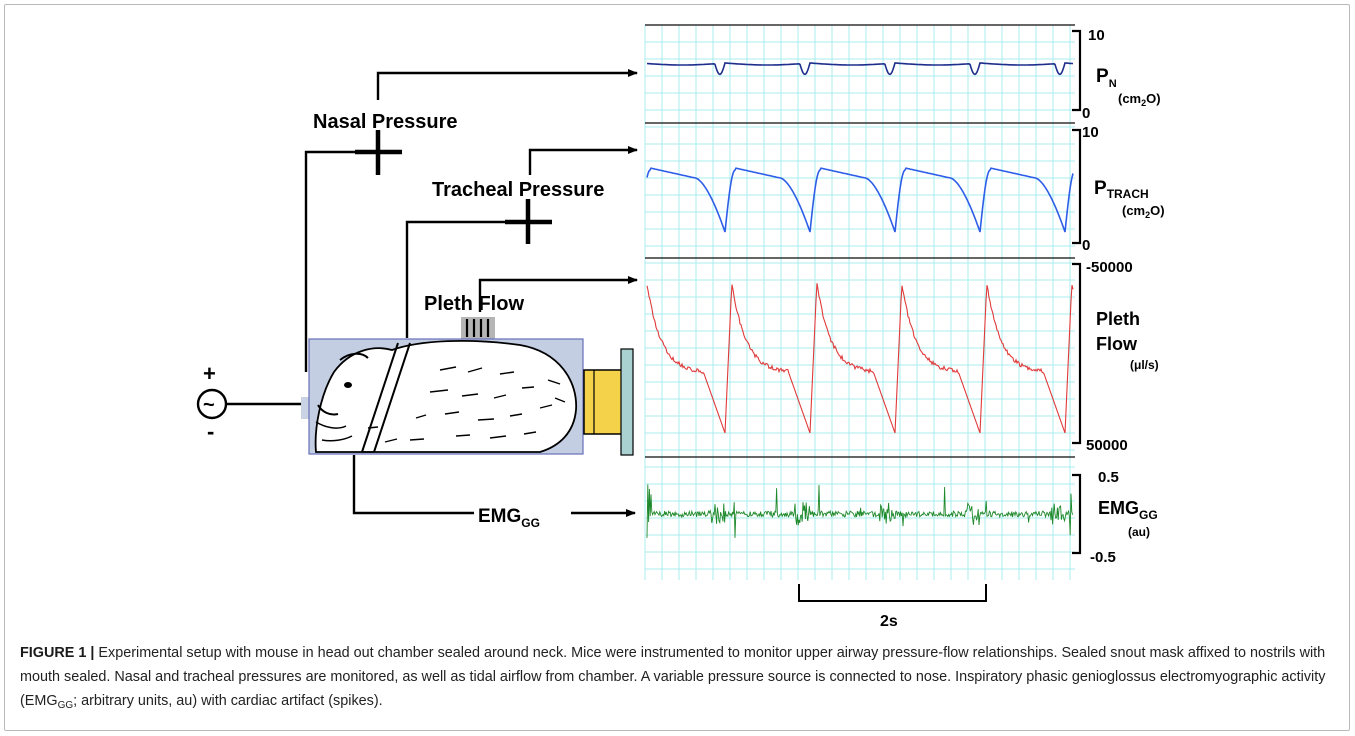 The image size is (1355, 736). I want to click on pleth-flow-sensor, so click(478, 328).